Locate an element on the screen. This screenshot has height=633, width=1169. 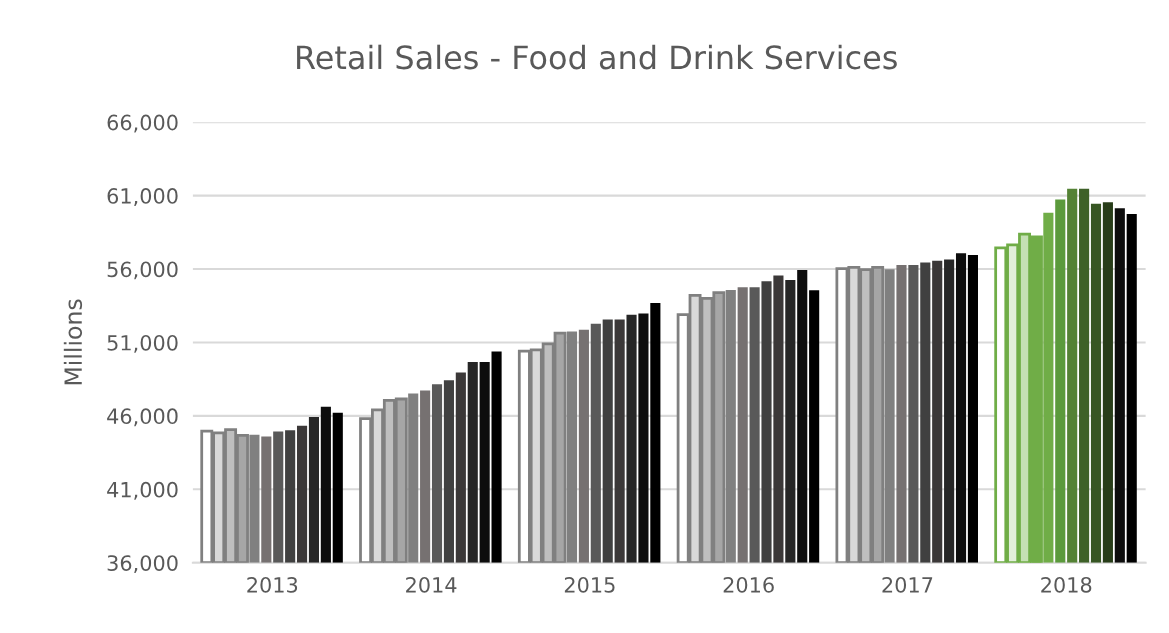
y-tick-label: 66,000 is located at coordinates (142, 123).